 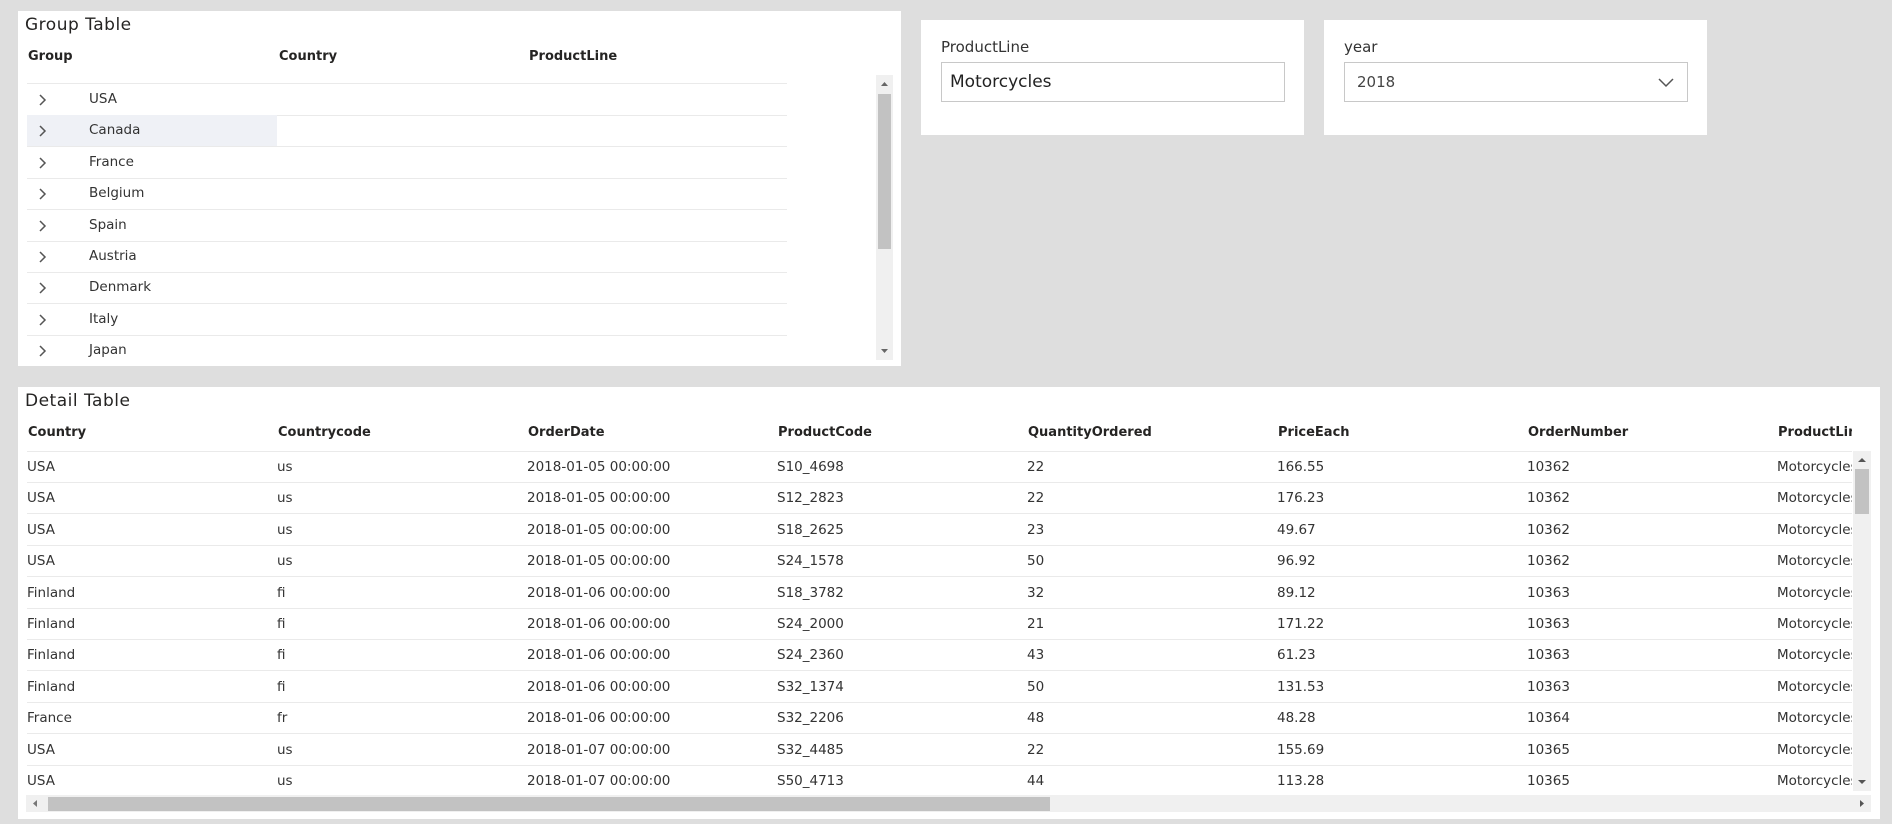 I want to click on group-row: France, so click(x=407, y=162).